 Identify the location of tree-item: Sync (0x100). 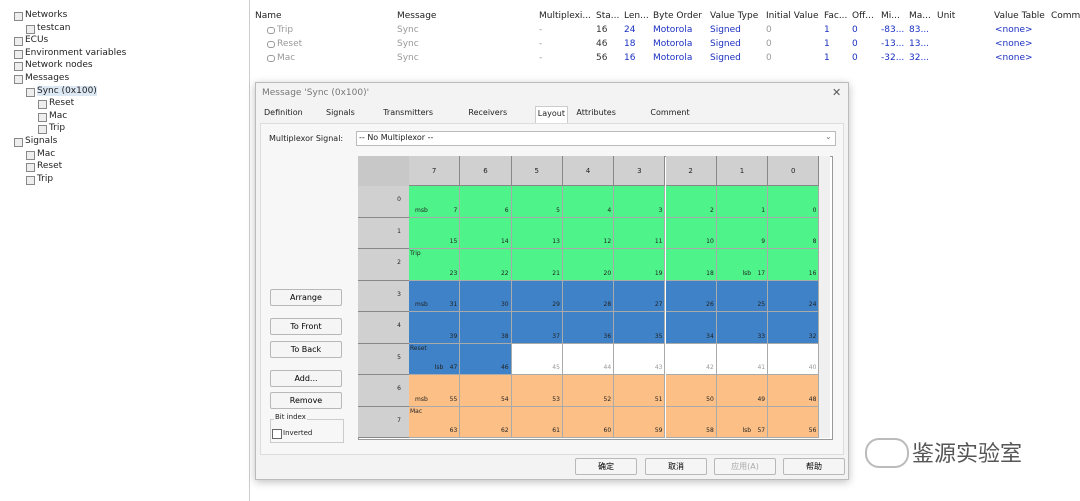
(67, 90).